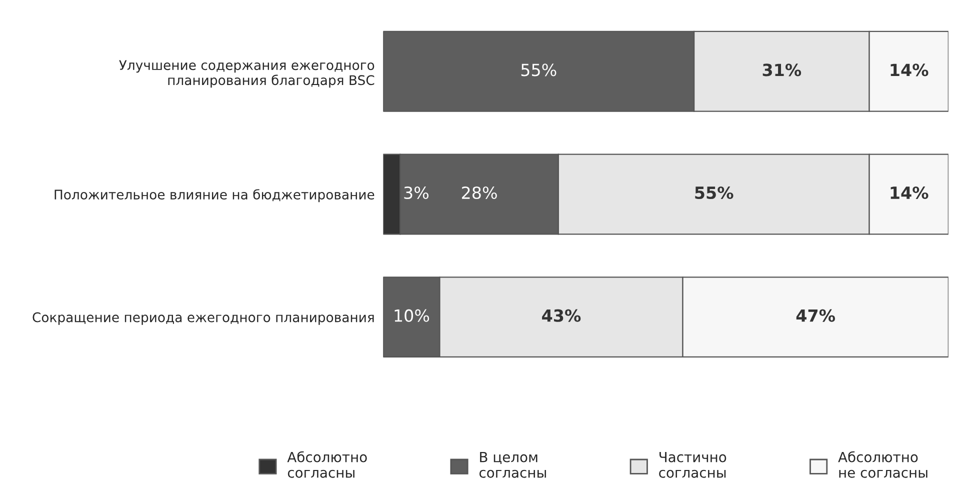 The width and height of the screenshot is (958, 498). I want to click on data-label: 47%, so click(816, 315).